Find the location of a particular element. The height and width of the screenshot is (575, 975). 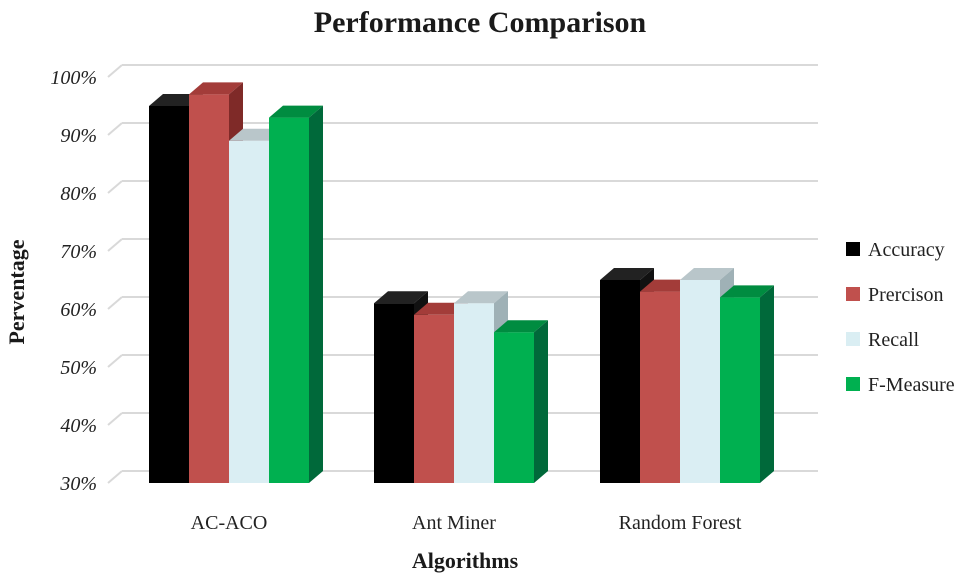

y-tick-label: 60% is located at coordinates (78, 310).